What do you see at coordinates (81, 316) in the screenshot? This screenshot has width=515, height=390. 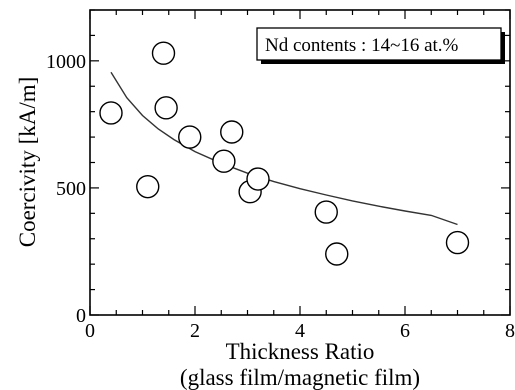 I see `y-tick-label: 0` at bounding box center [81, 316].